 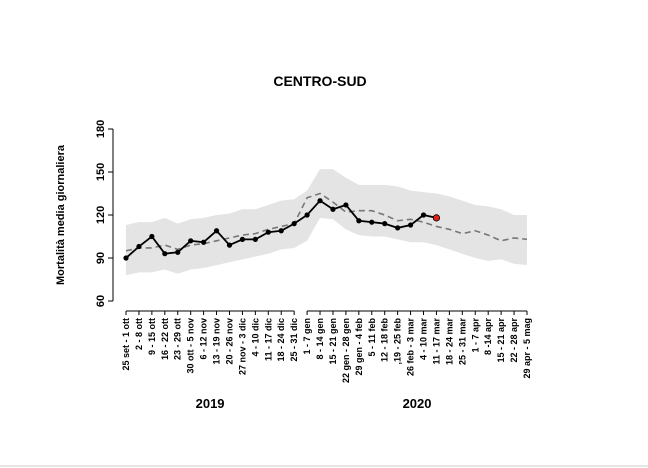 I want to click on x-tick-label: 22 - 28 apr, so click(x=514, y=340).